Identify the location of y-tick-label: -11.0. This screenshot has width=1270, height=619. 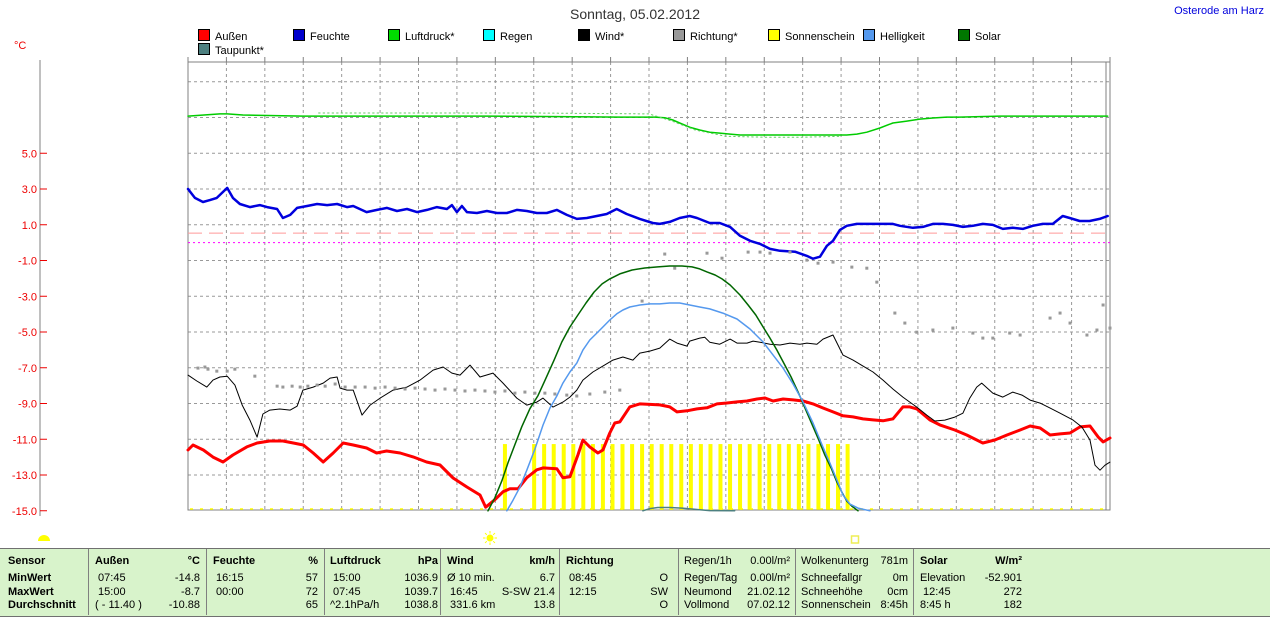
(25, 440).